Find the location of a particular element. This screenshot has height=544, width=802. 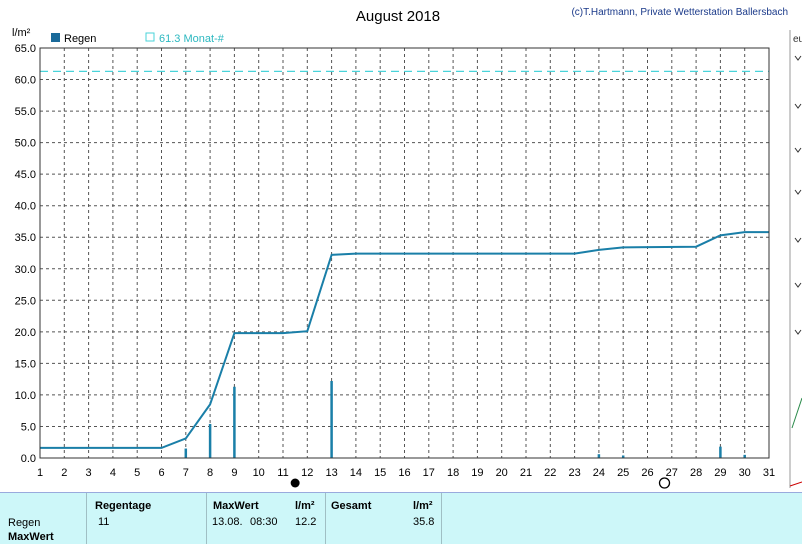

gesamt-unit: l/m² is located at coordinates (423, 506).